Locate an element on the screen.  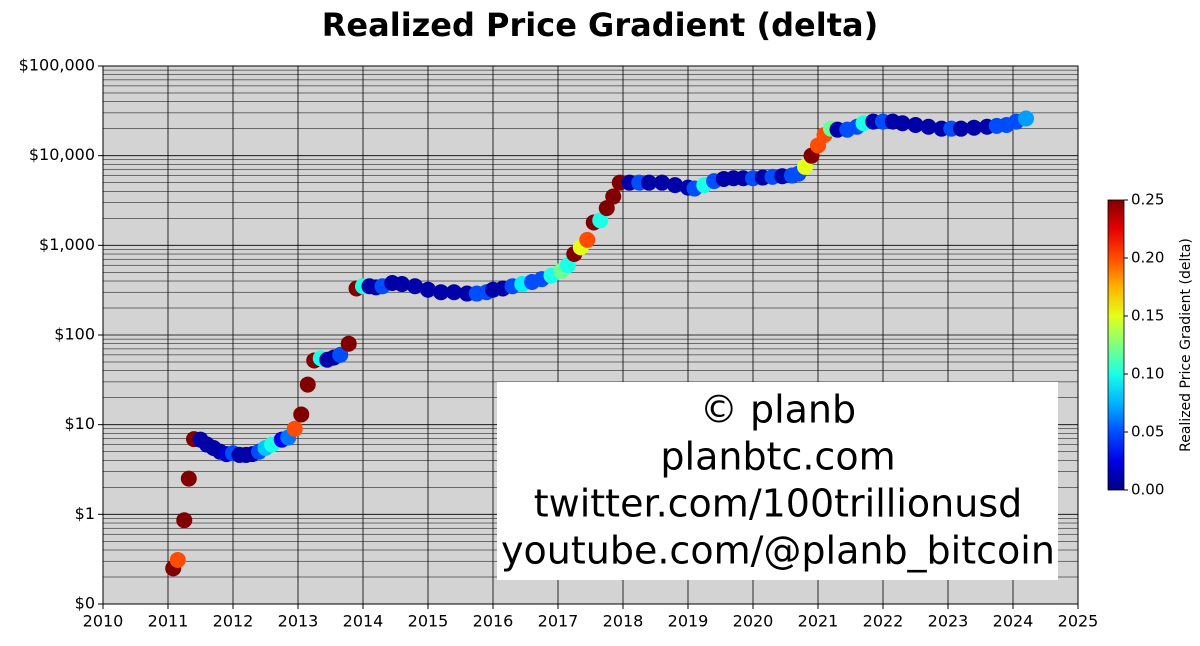
y-tick-label: $1,000 is located at coordinates (67, 244).